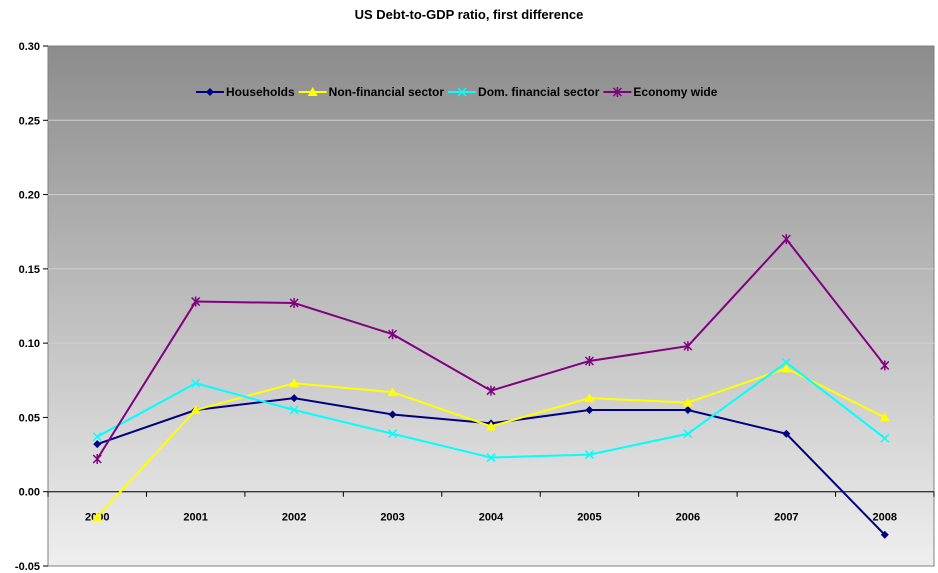 This screenshot has width=938, height=573. What do you see at coordinates (392, 518) in the screenshot?
I see `x-tick-label: 2003` at bounding box center [392, 518].